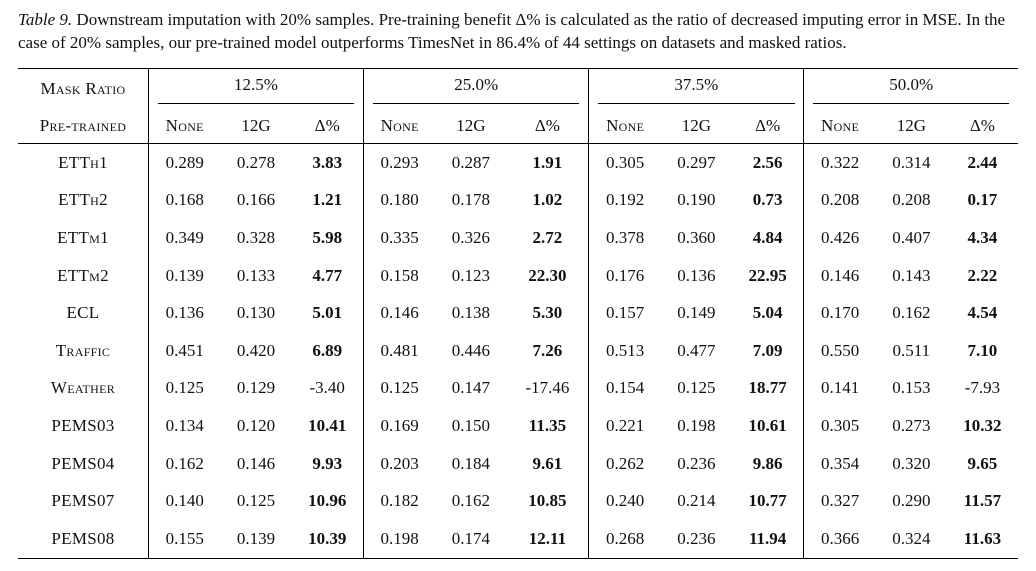 The height and width of the screenshot is (571, 1036). Describe the element at coordinates (399, 350) in the screenshot. I see `cell-none: 0.481` at that location.